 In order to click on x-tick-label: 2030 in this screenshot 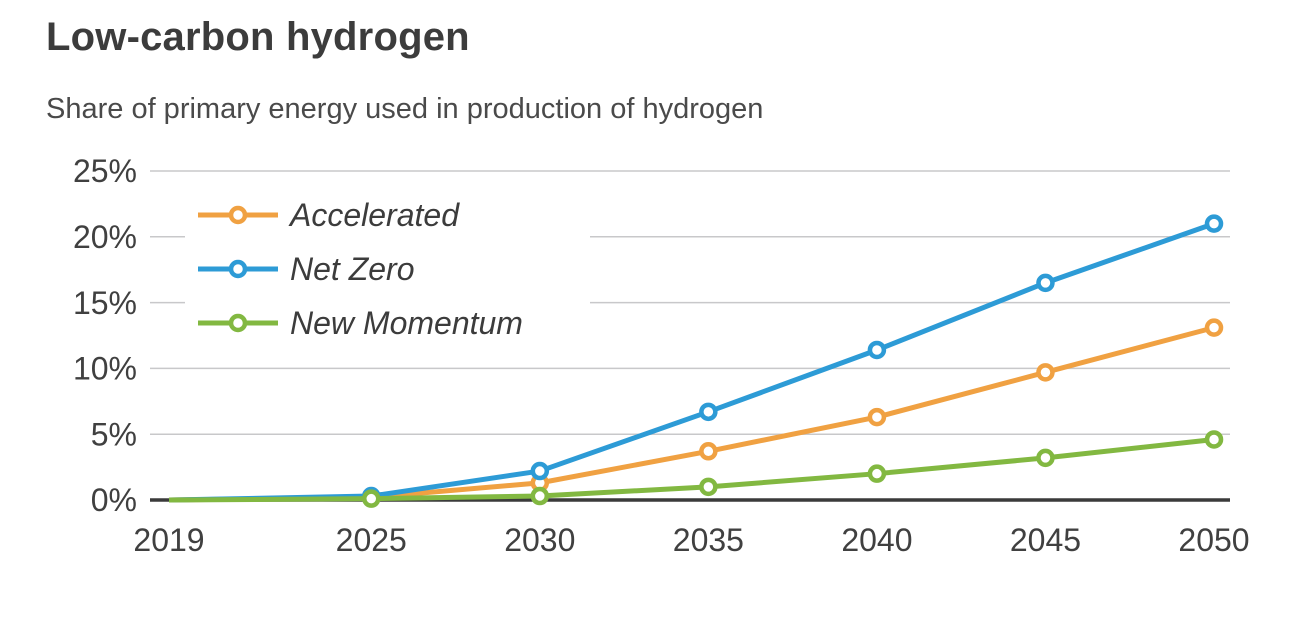, I will do `click(539, 540)`.